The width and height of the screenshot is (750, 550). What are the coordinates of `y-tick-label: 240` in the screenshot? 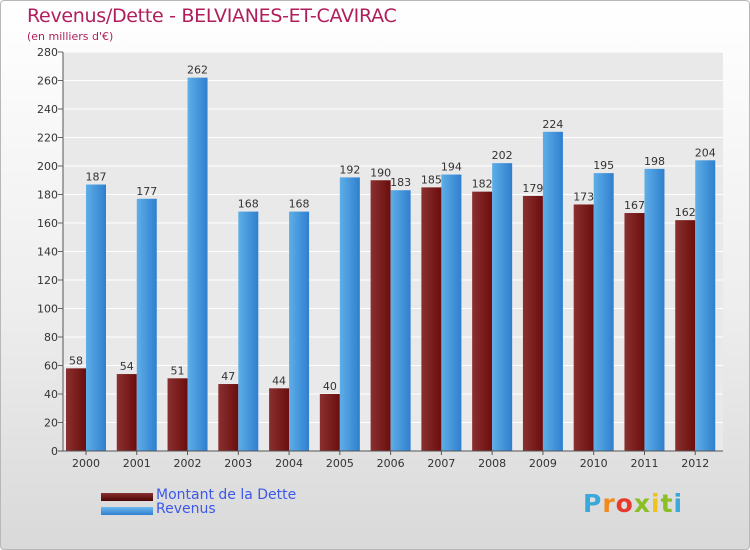 It's located at (47, 109).